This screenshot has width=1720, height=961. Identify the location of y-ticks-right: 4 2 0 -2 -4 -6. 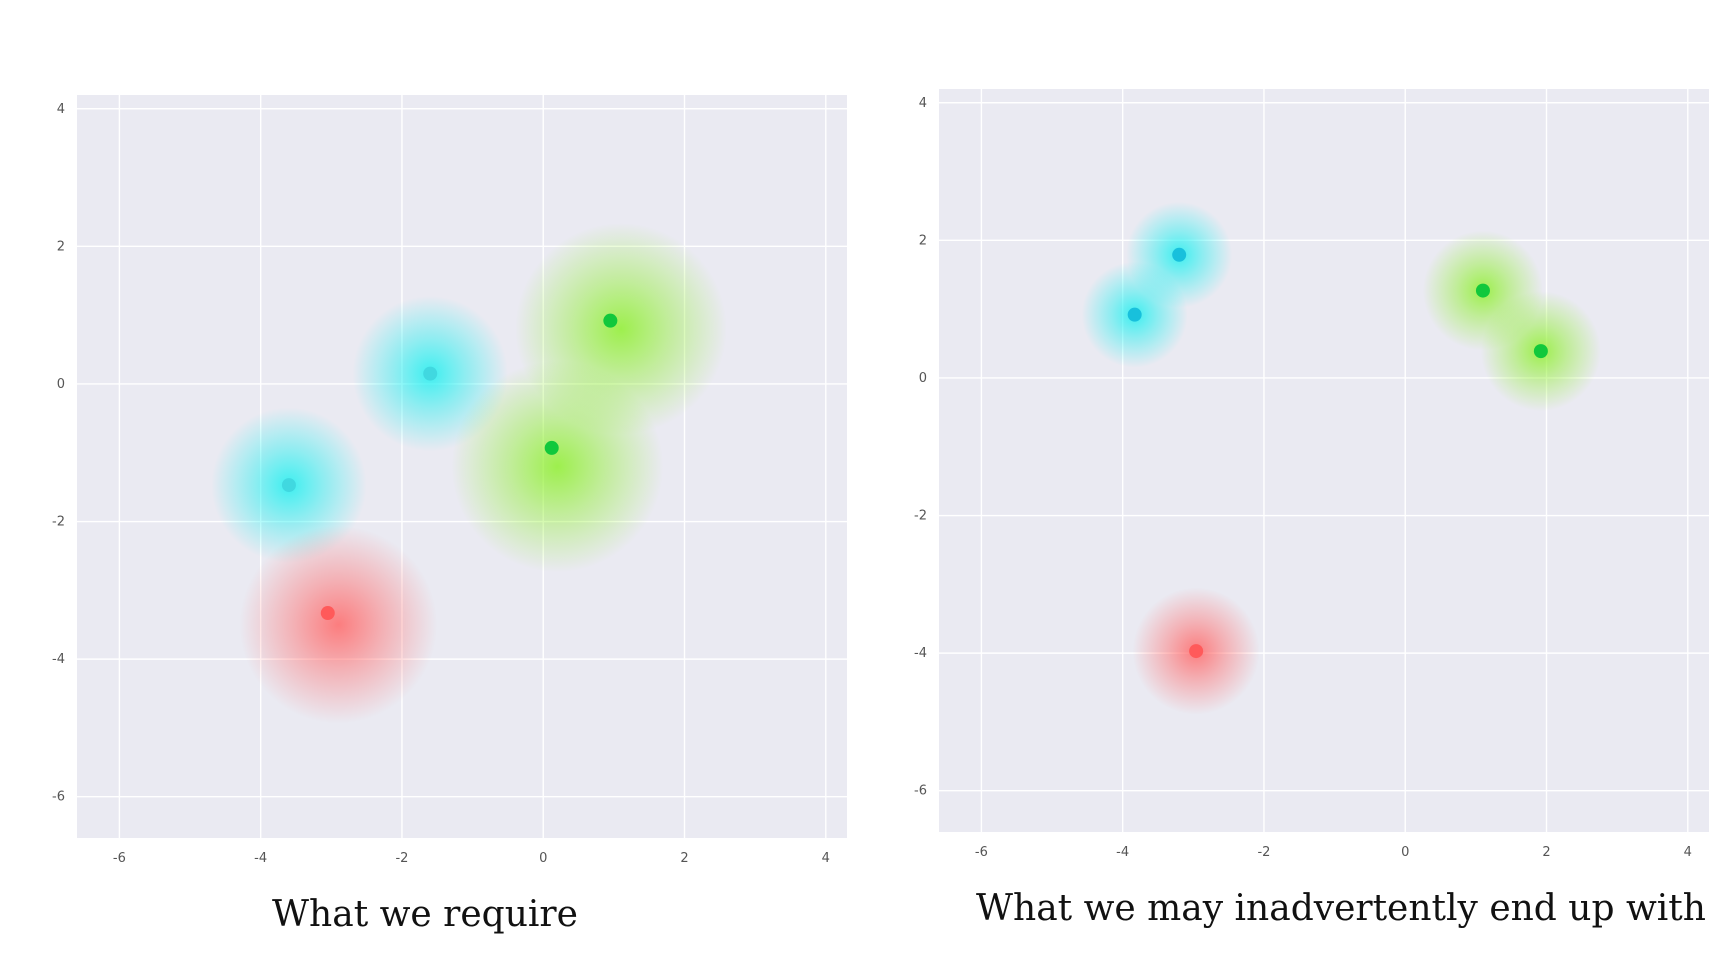
(920, 447).